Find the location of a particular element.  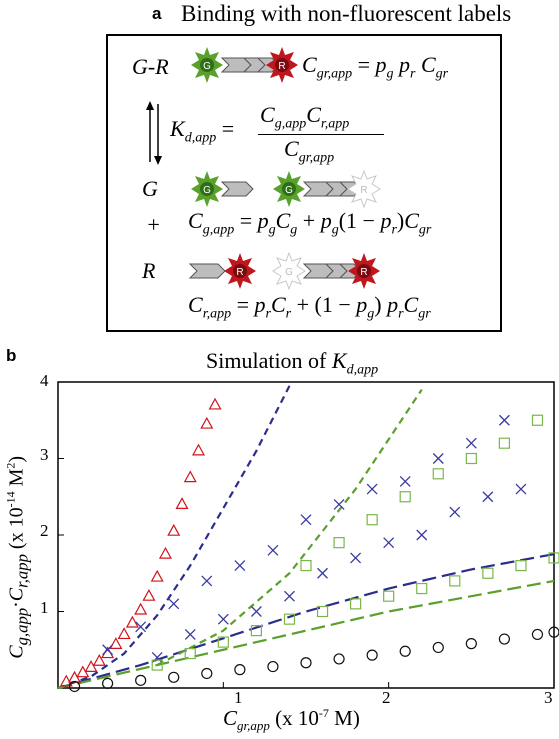

red-only-construct-icon: R is located at coordinates (222, 271).